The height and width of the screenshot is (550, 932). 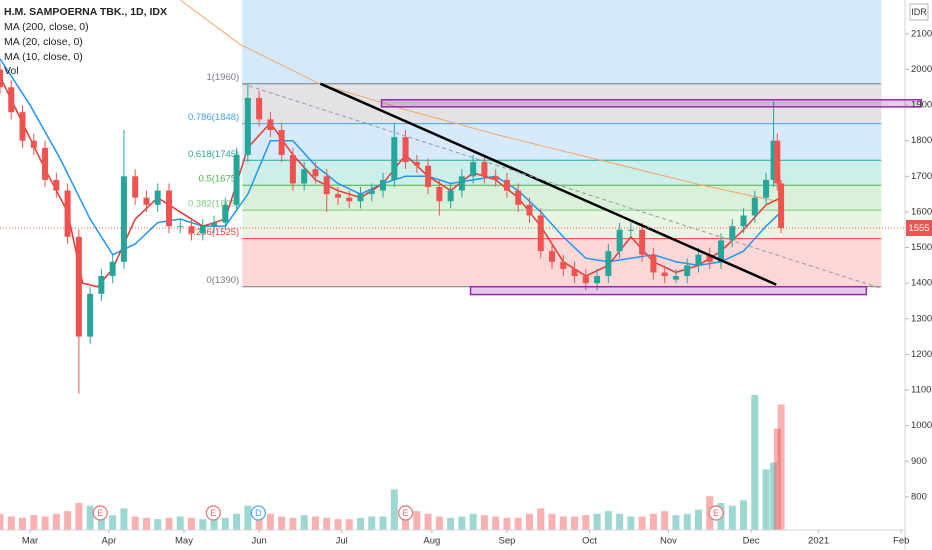 What do you see at coordinates (921, 105) in the screenshot?
I see `y-tick-label: 1900` at bounding box center [921, 105].